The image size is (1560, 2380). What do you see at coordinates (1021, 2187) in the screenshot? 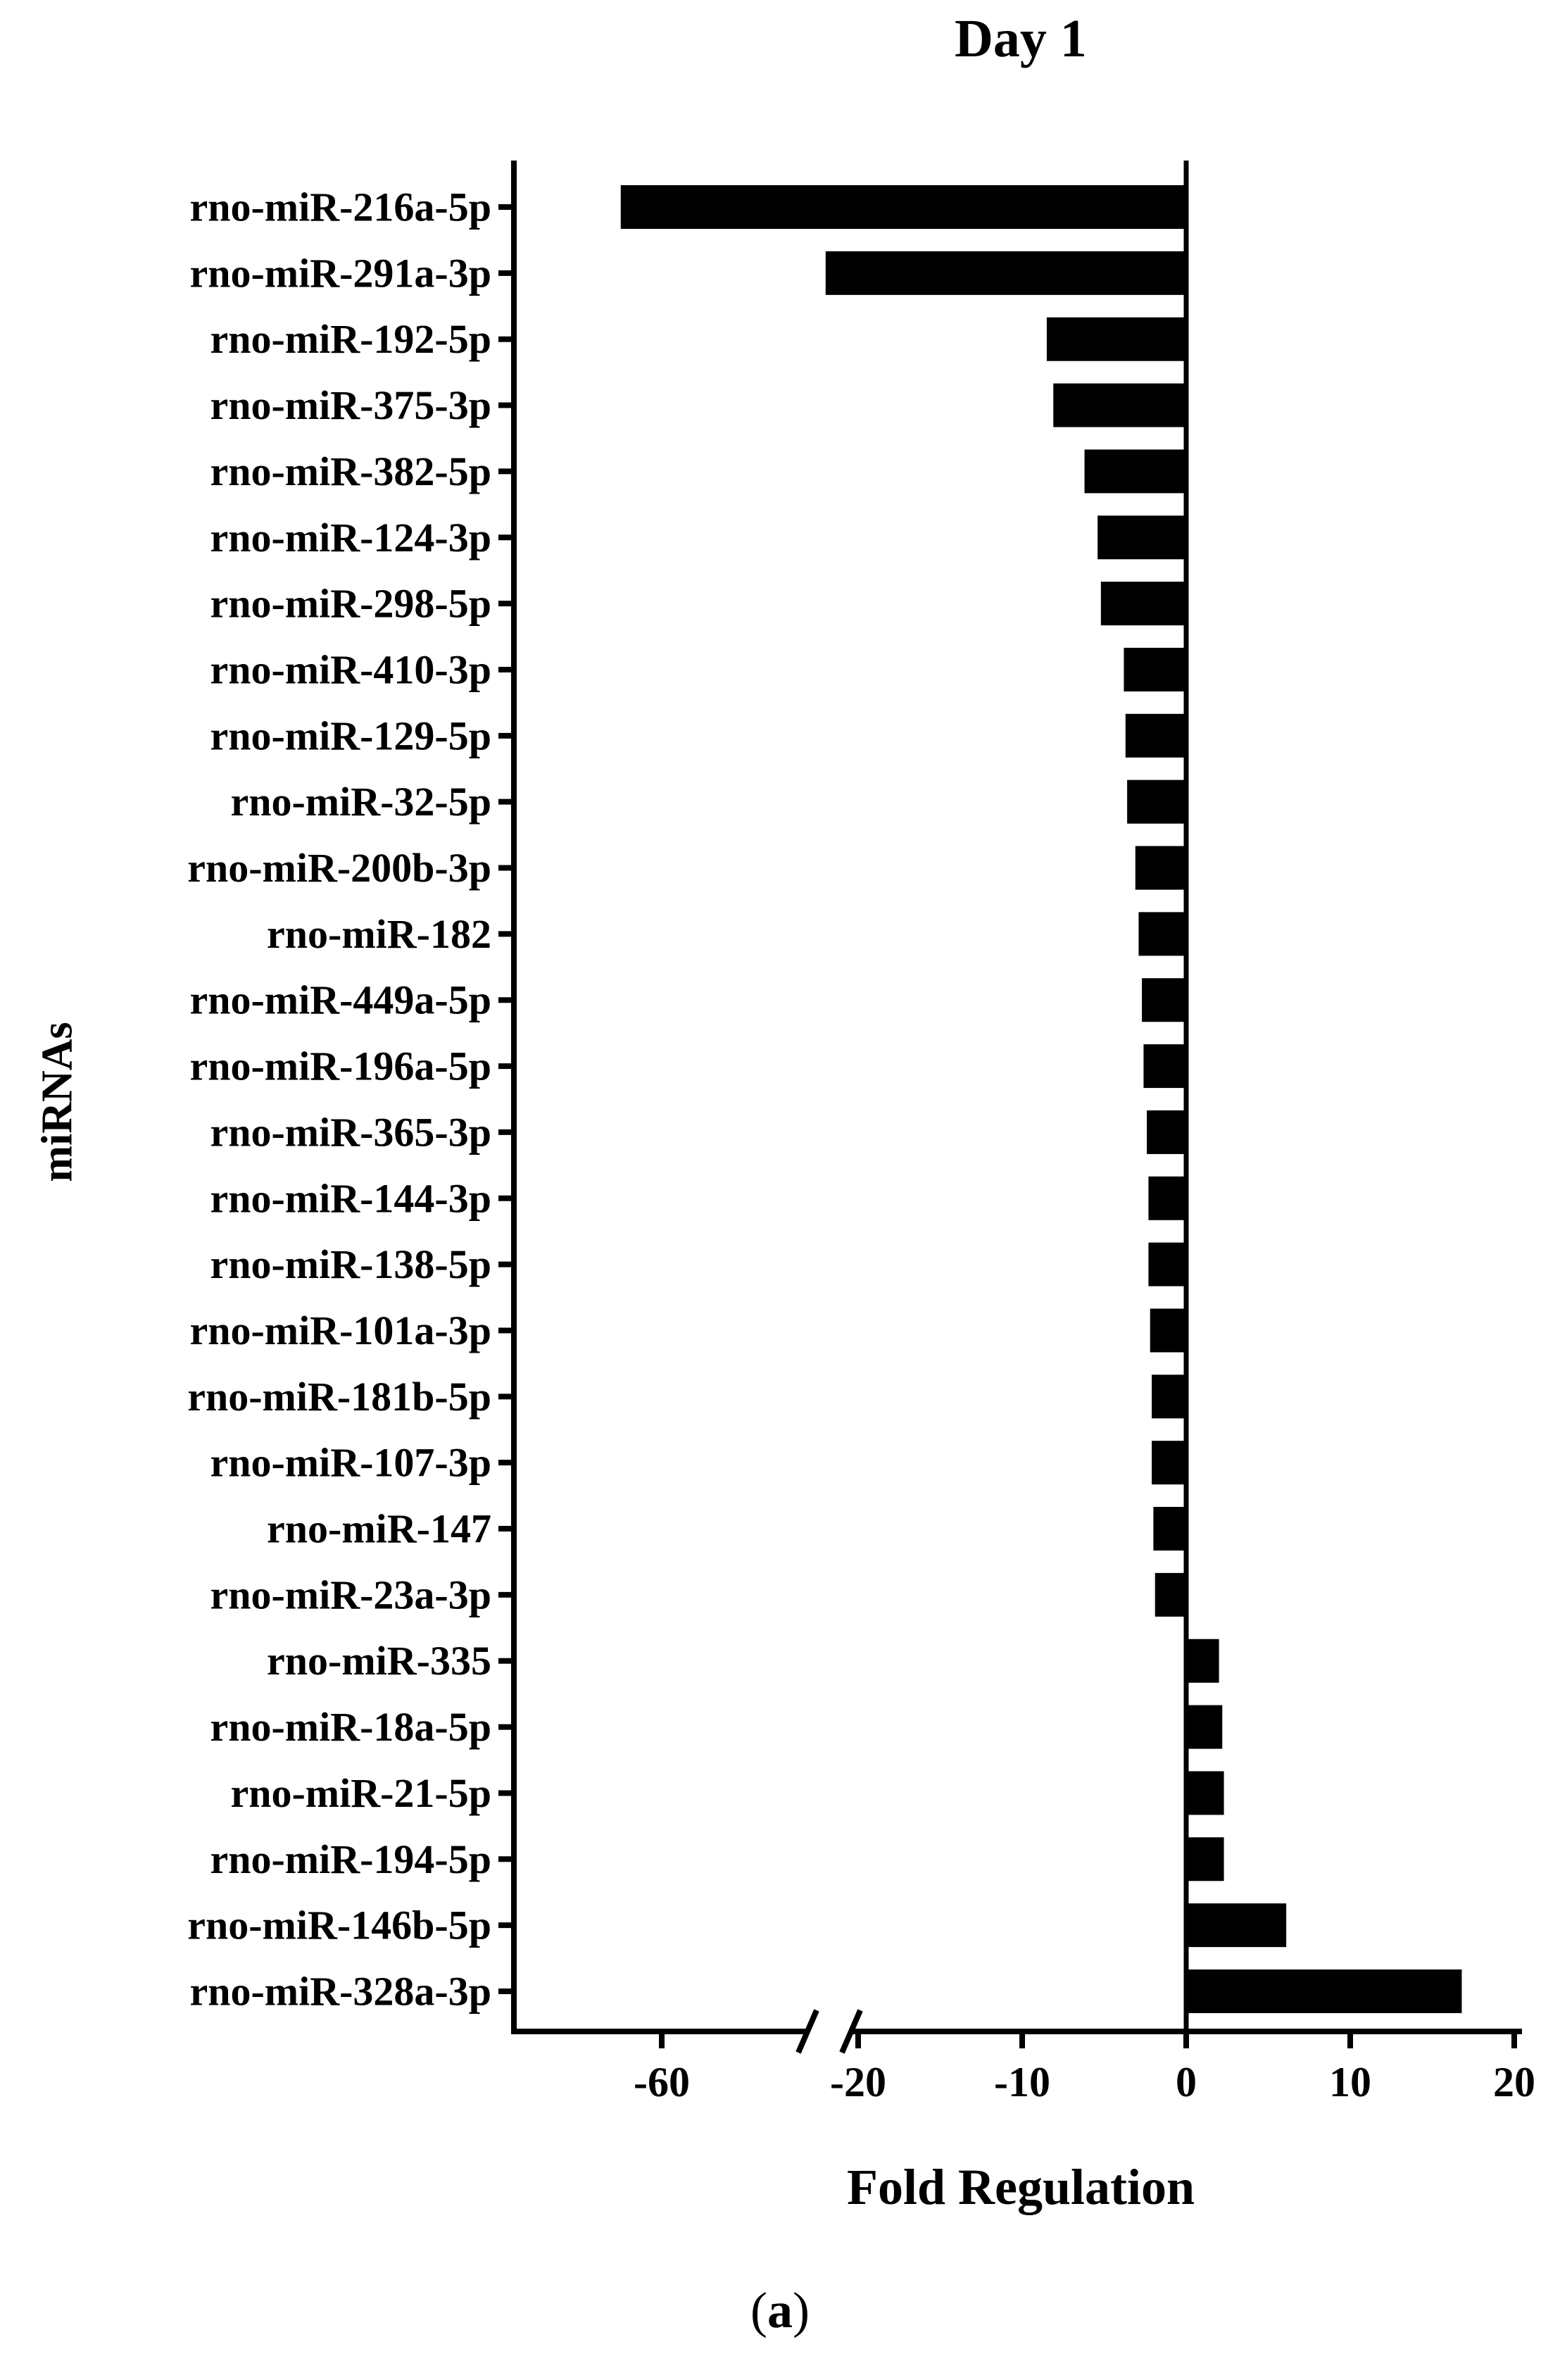
I see `x-axis-label: Fold Regulation` at bounding box center [1021, 2187].